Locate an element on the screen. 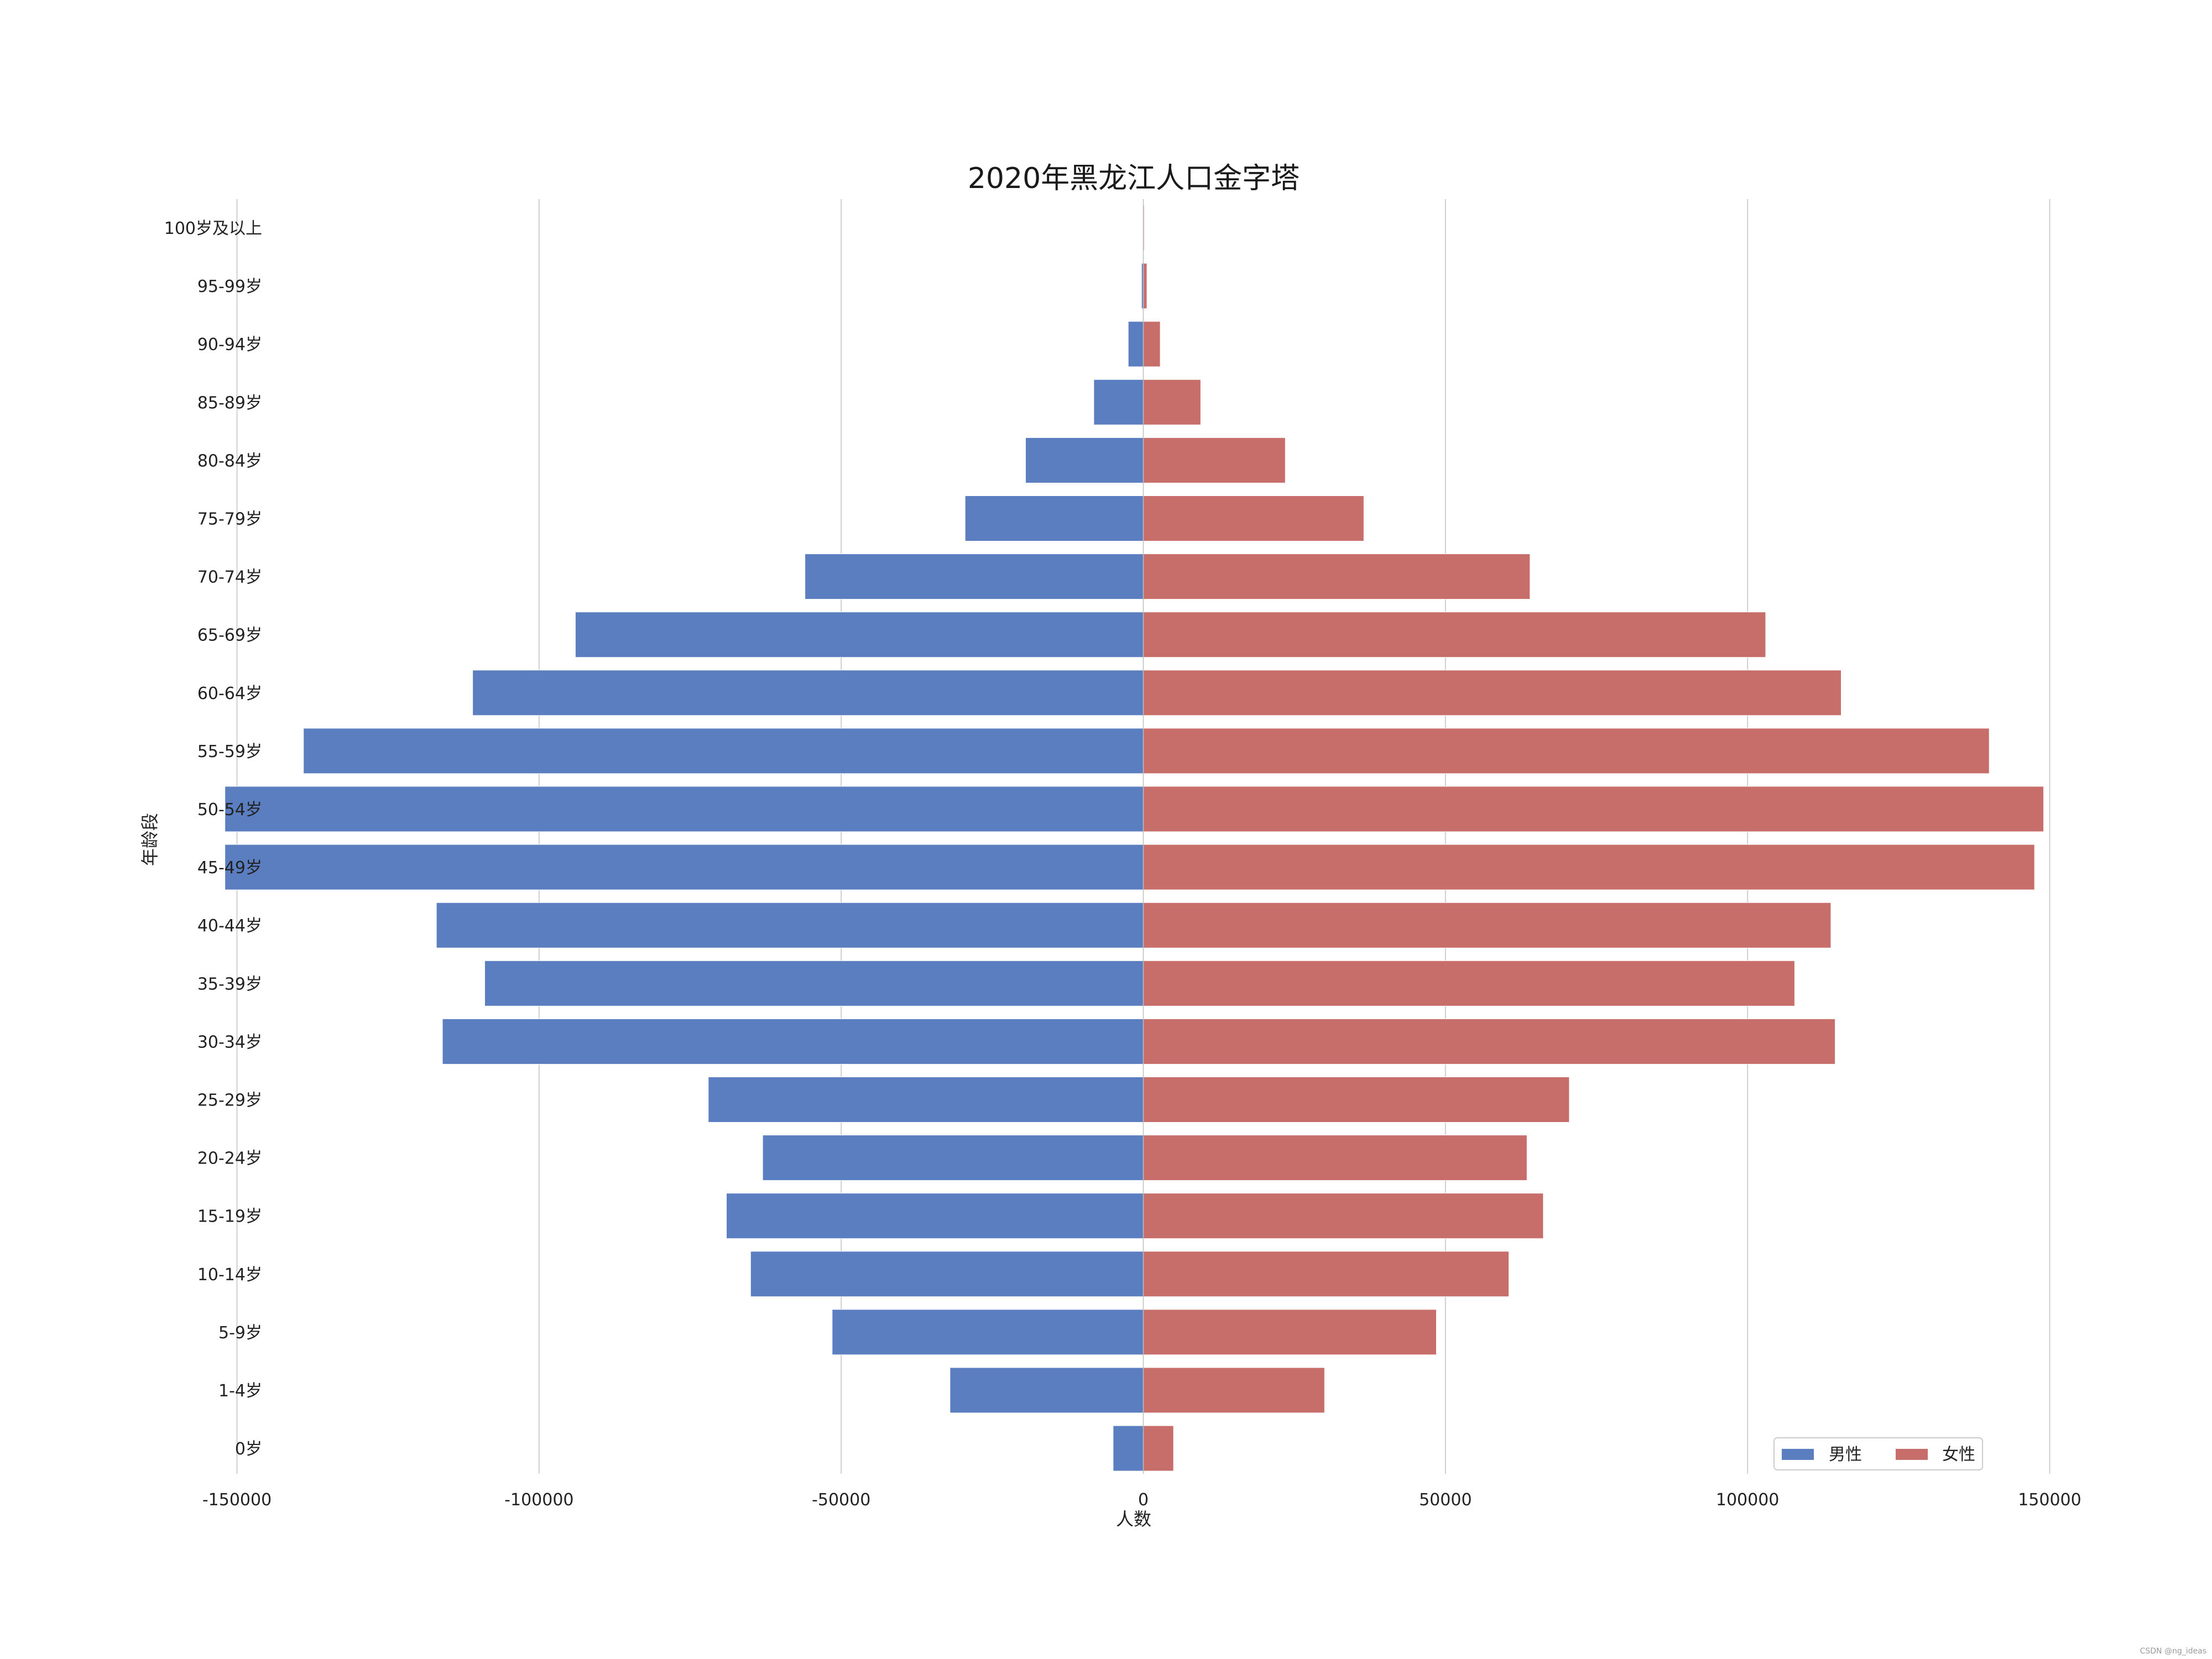 The height and width of the screenshot is (1659, 2212). legend-frame is located at coordinates (1878, 1454).